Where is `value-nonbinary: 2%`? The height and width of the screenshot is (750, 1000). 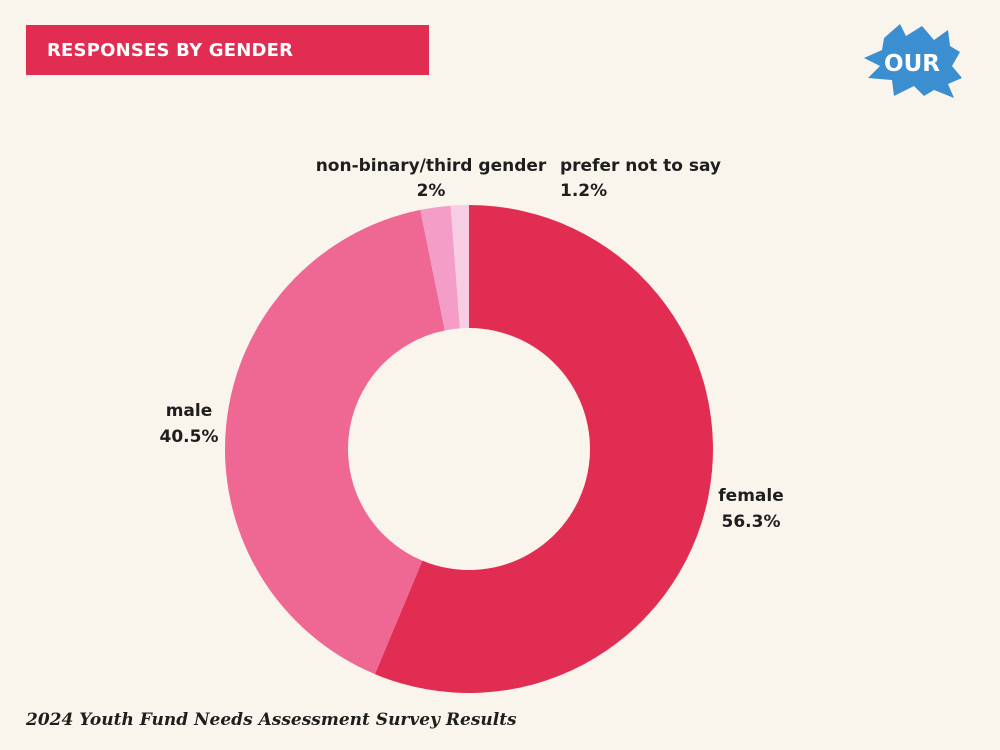 value-nonbinary: 2% is located at coordinates (431, 191).